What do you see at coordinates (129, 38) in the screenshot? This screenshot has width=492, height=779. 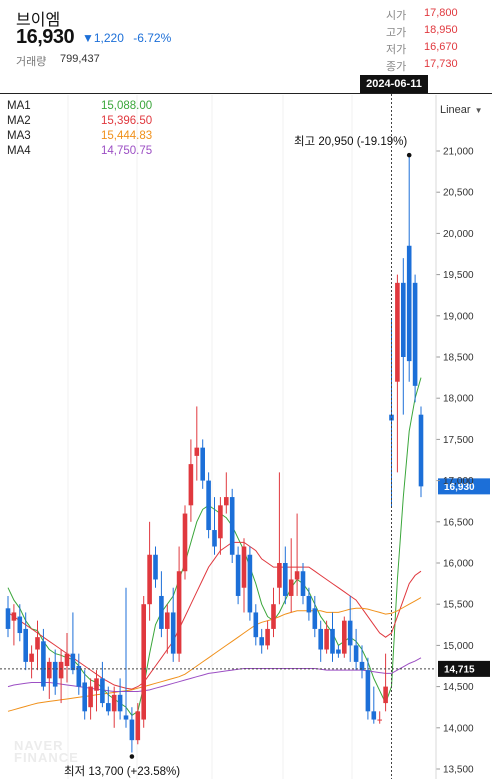 I see `price-change: ▼1,220 -6.72%` at bounding box center [129, 38].